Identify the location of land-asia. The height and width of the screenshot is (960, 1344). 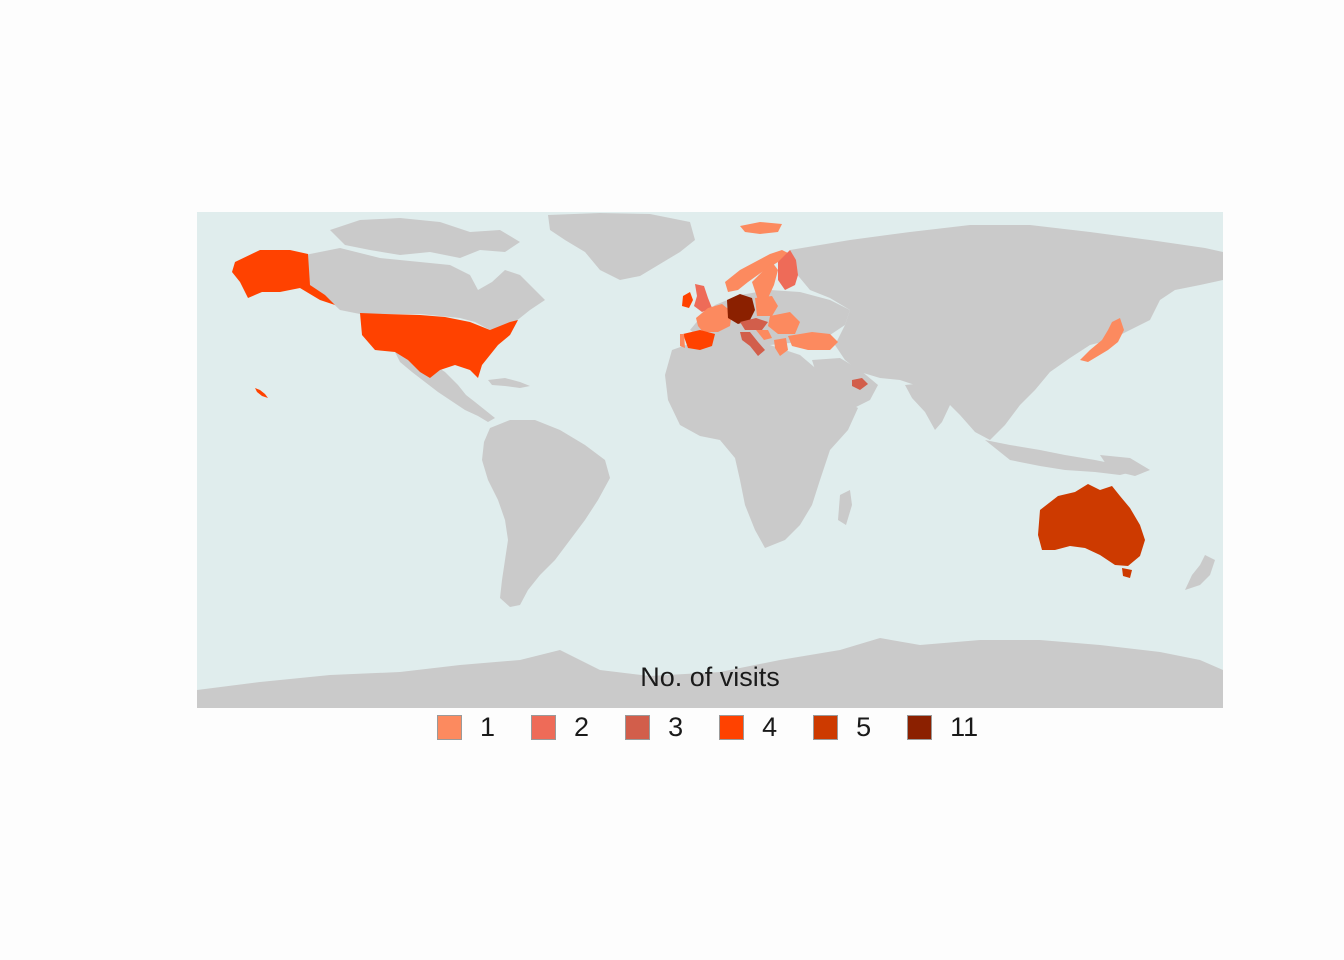
(1006, 332).